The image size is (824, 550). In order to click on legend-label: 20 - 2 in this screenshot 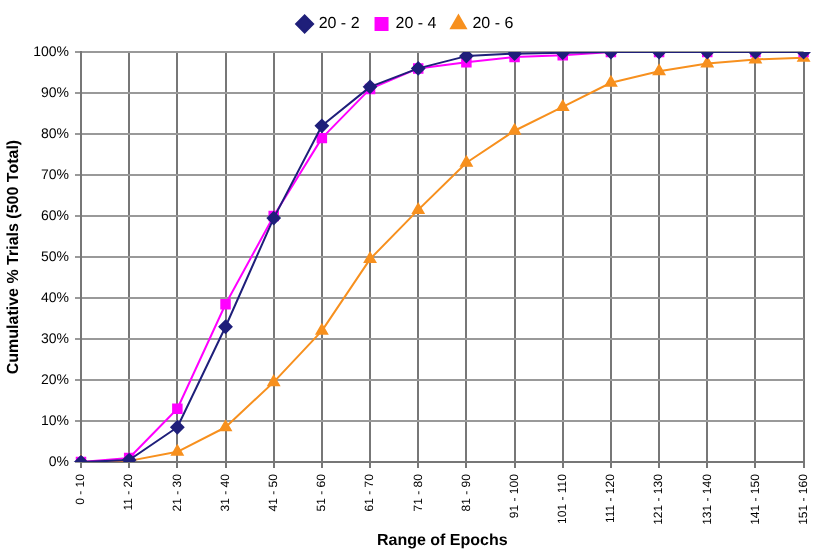, I will do `click(339, 23)`.